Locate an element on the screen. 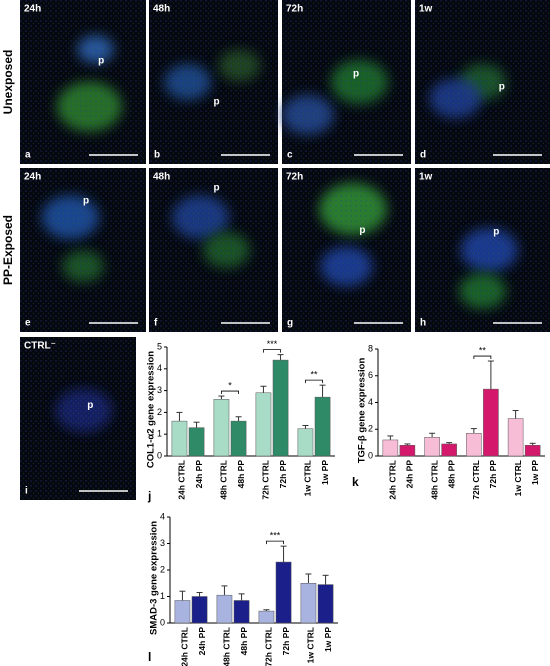  y-tick-label: 6 is located at coordinates (370, 375).